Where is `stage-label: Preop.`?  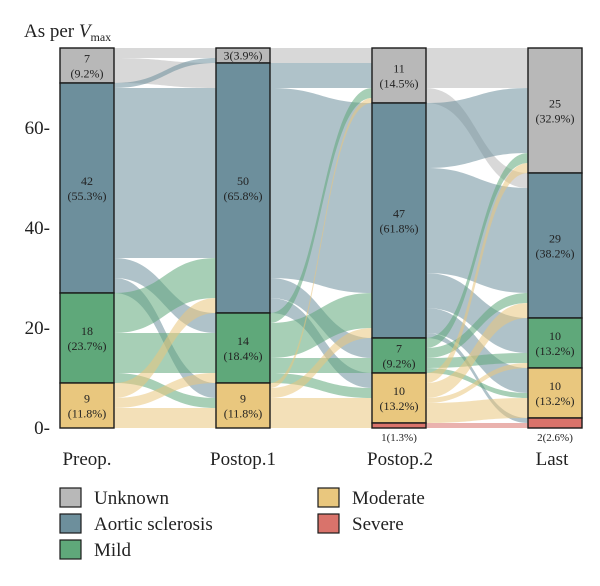
stage-label: Preop. is located at coordinates (86, 459).